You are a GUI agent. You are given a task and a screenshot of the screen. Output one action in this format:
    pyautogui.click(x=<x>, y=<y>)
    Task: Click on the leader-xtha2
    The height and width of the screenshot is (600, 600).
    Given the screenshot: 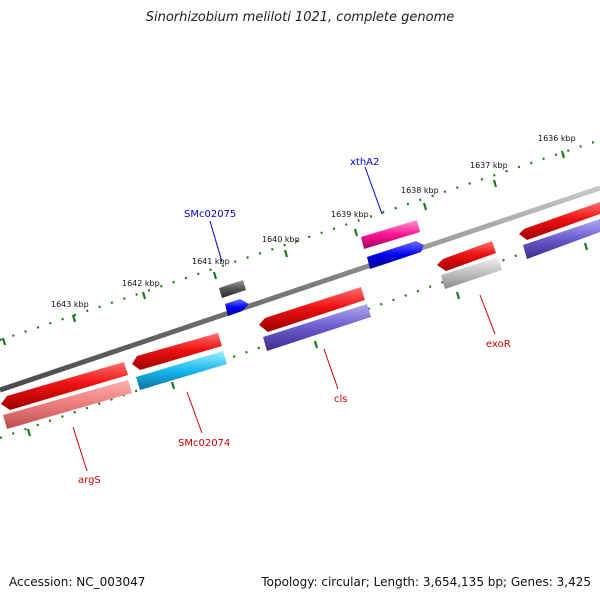 What is the action you would take?
    pyautogui.click(x=373, y=190)
    